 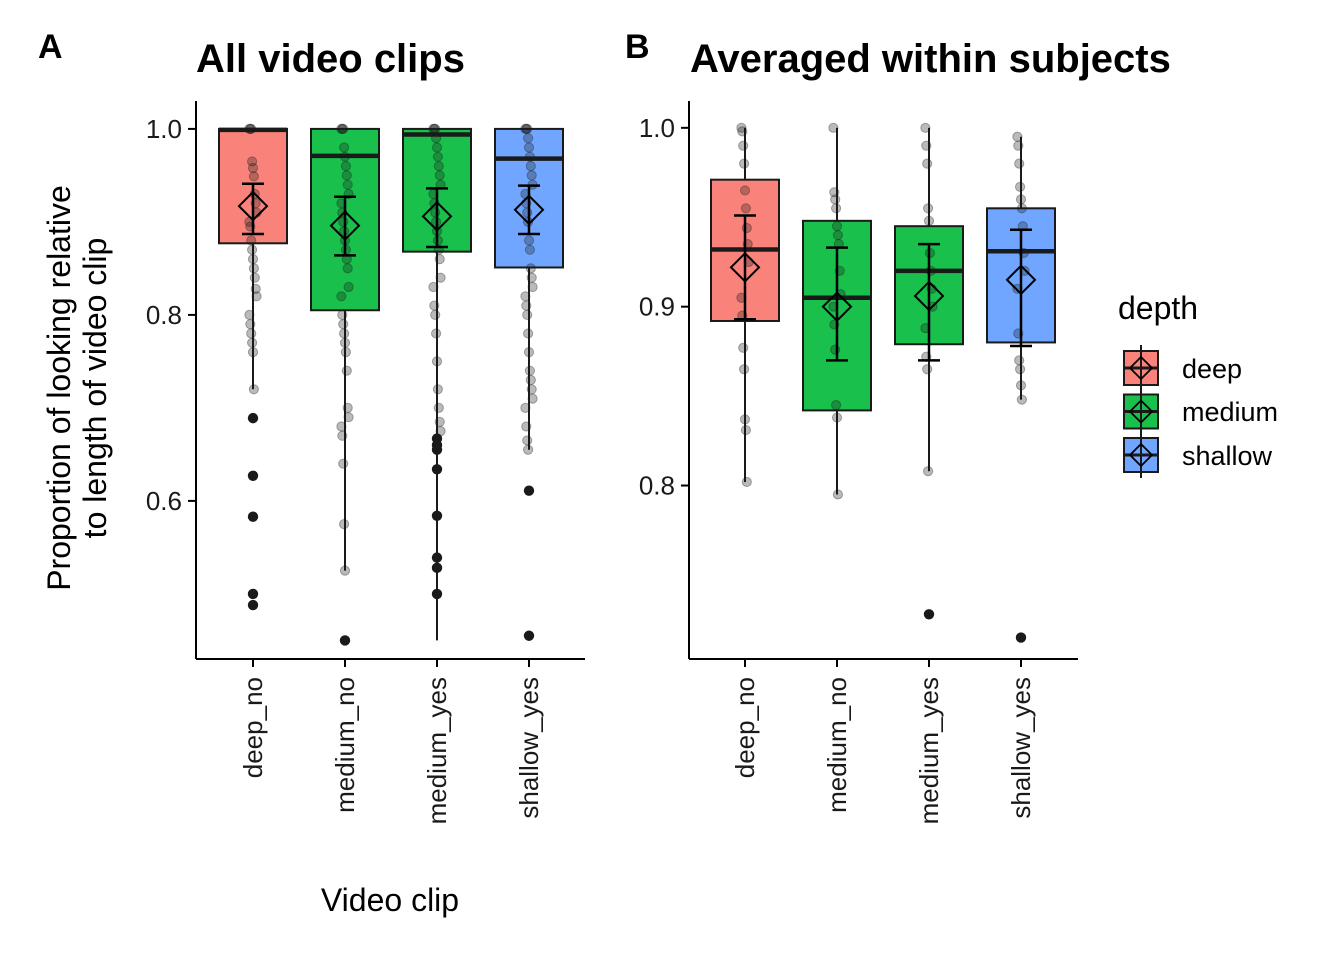 I want to click on x-tick-label: medium_no, so click(x=837, y=745).